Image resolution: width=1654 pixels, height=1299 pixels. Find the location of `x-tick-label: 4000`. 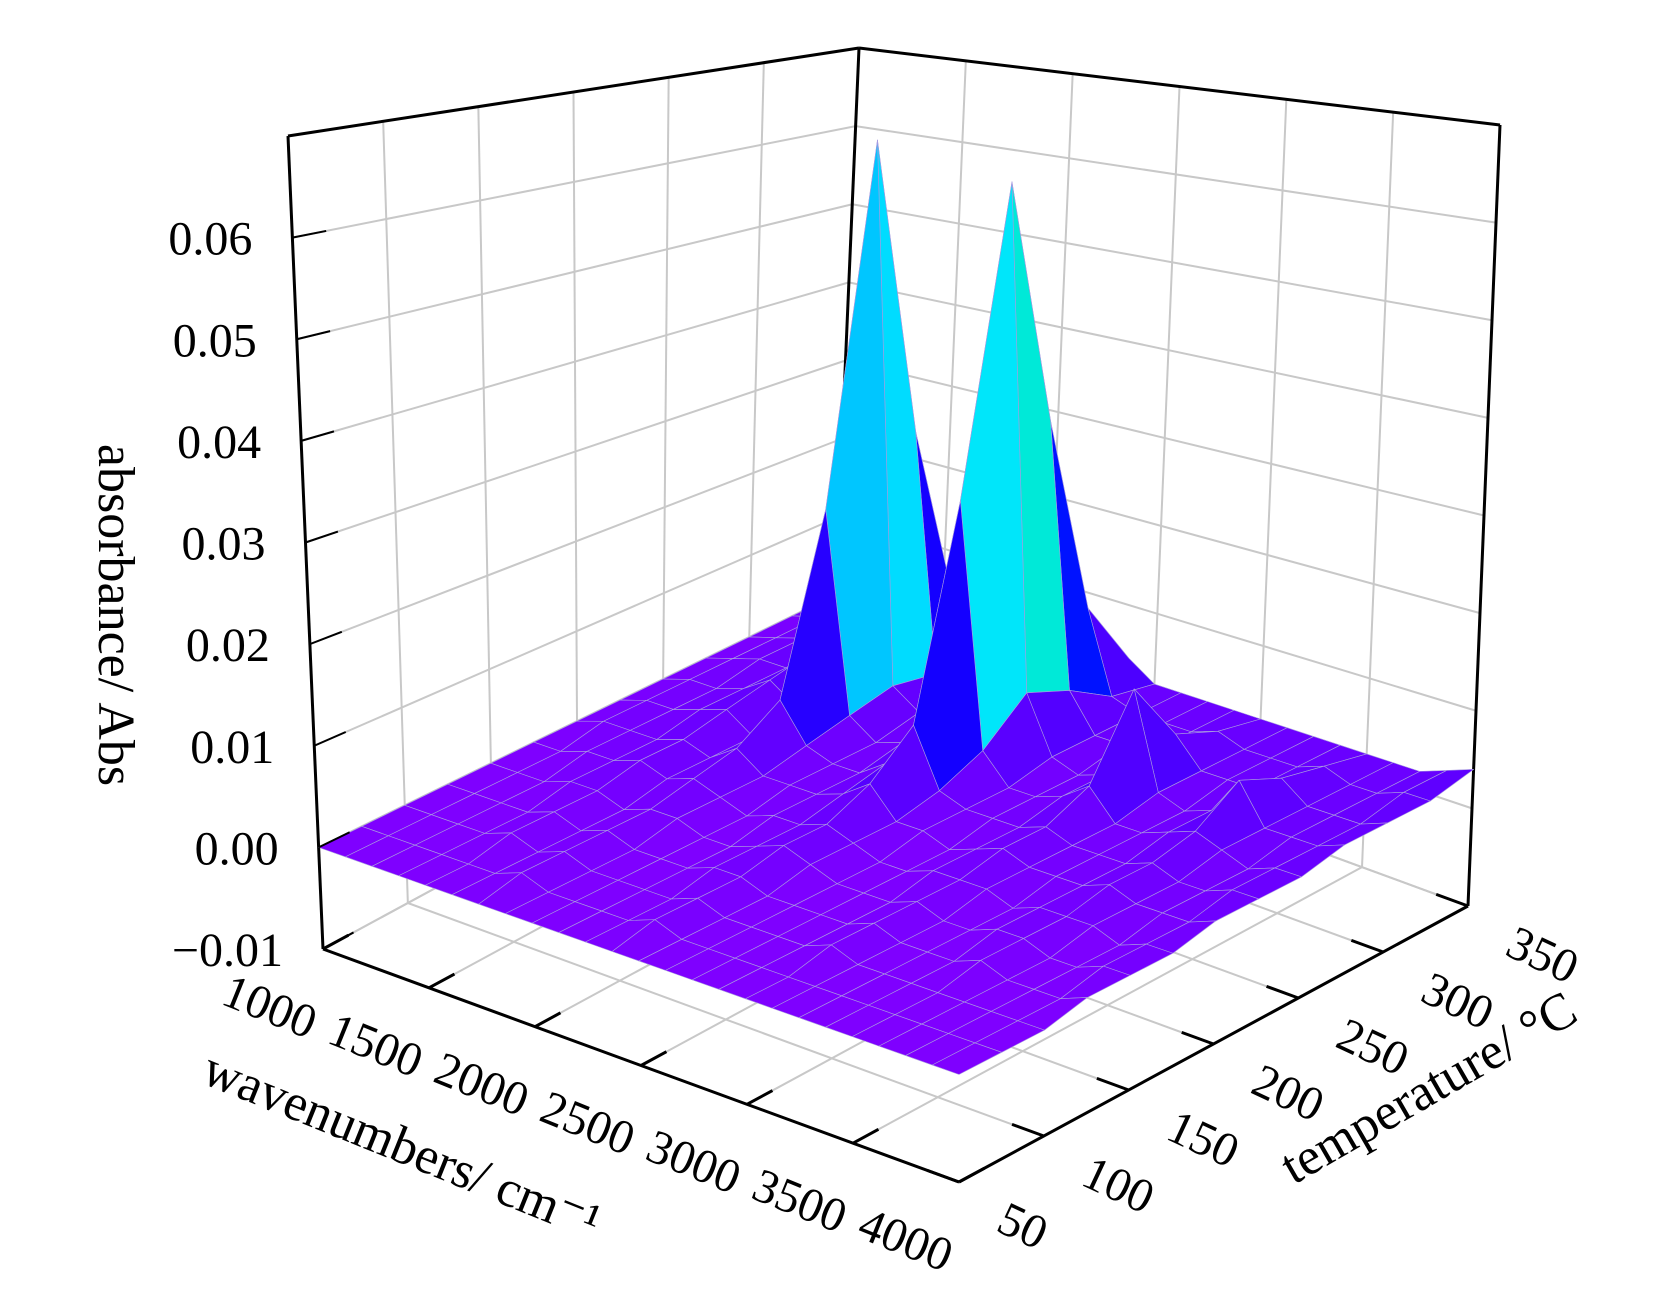

x-tick-label: 4000 is located at coordinates (905, 1239).